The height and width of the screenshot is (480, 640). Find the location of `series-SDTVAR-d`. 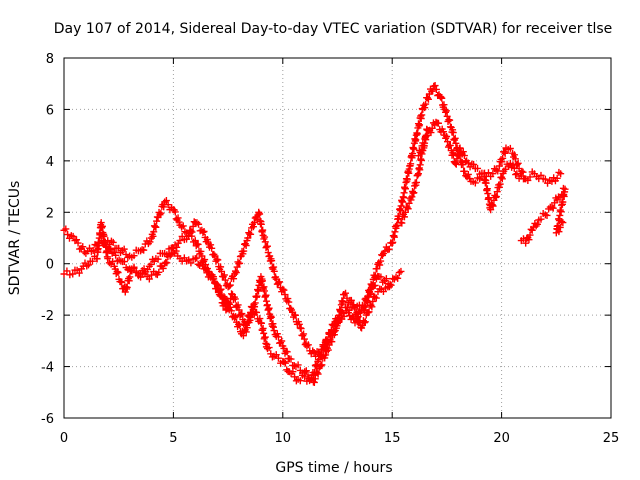

series-SDTVAR-d is located at coordinates (470, 166).